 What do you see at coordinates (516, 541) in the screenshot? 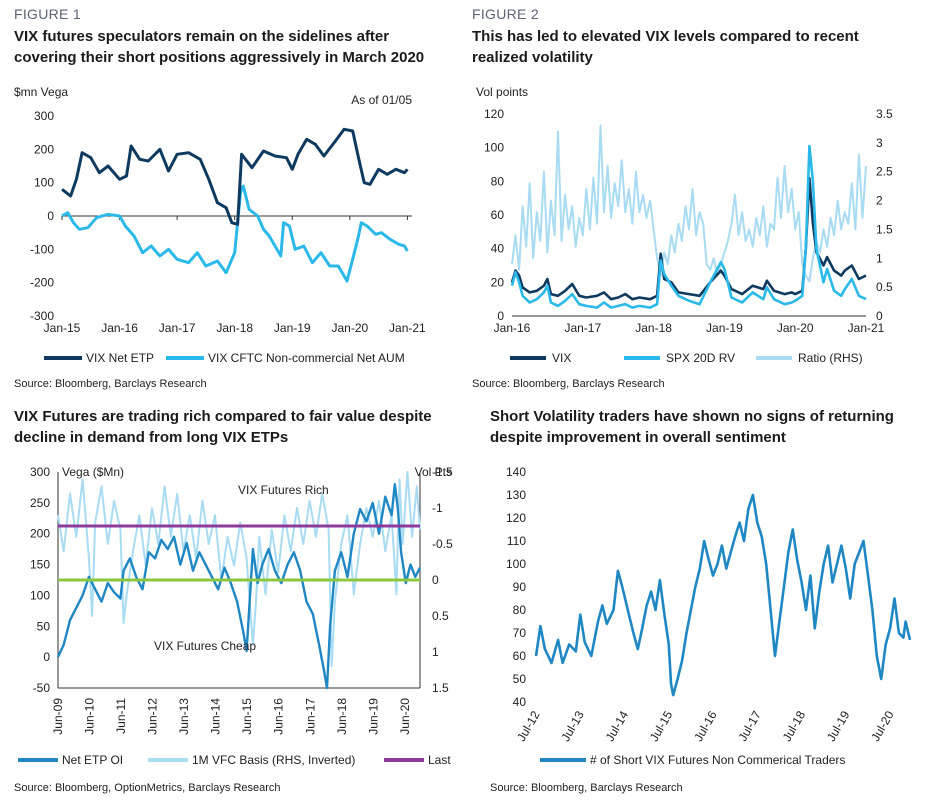
I see `y-tick-label: 110` at bounding box center [516, 541].